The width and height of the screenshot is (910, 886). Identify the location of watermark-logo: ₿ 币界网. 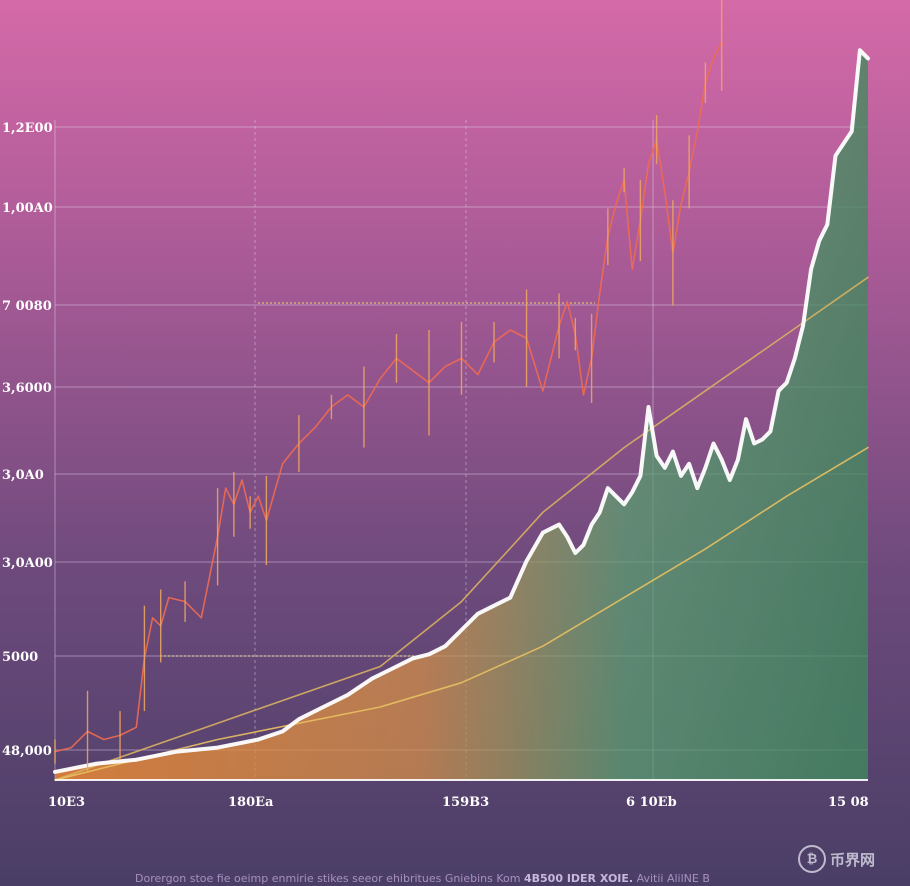
(850, 859).